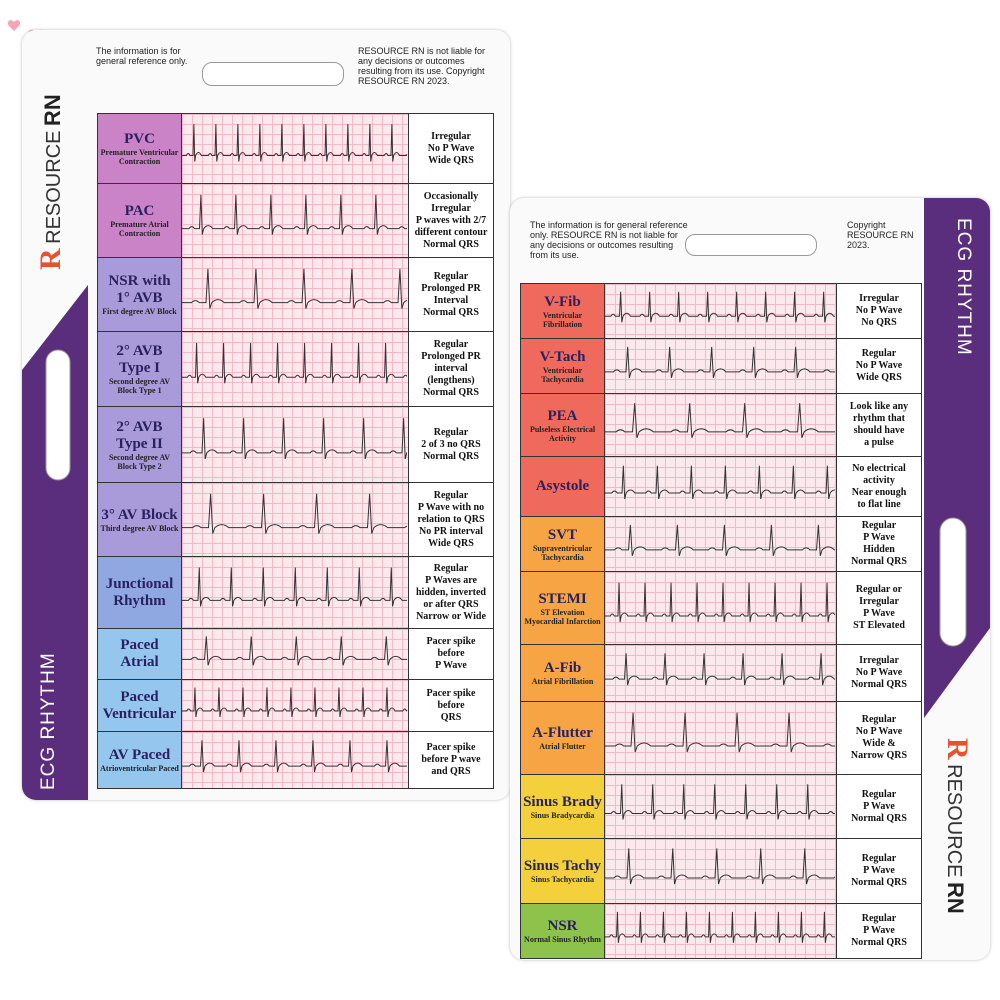 Image resolution: width=1000 pixels, height=1000 pixels. Describe the element at coordinates (139, 768) in the screenshot. I see `rhythm-subtitle: Atrioventricular Paced` at that location.